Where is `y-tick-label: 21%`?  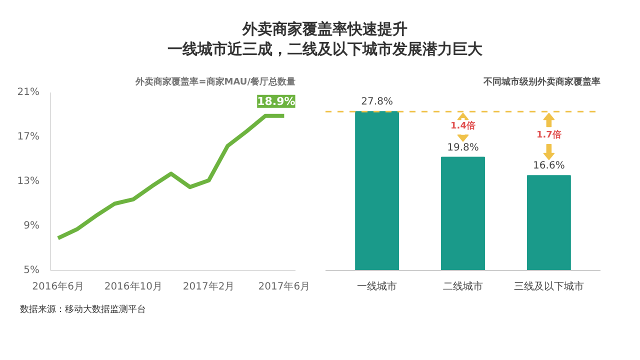 y-tick-label: 21% is located at coordinates (28, 92).